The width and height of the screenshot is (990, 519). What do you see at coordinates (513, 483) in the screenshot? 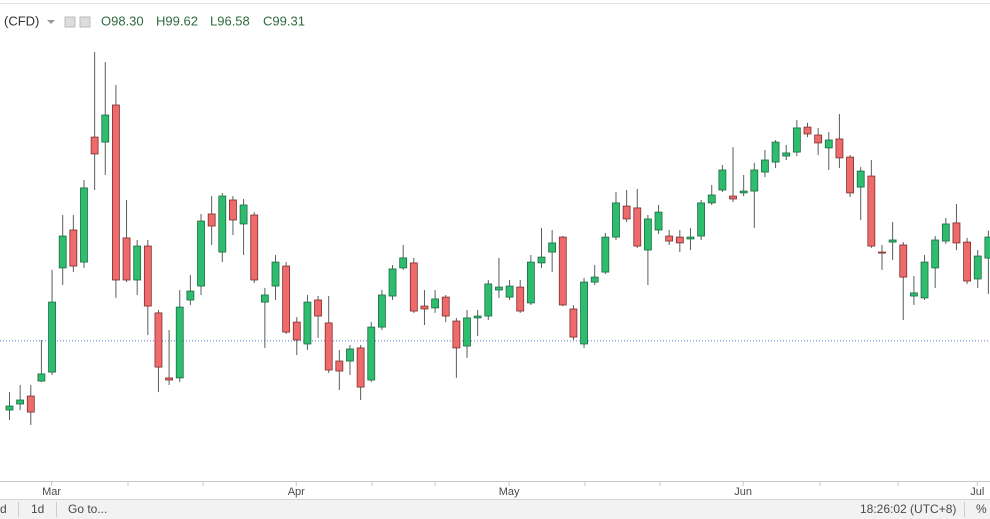
I see `week-ticks` at bounding box center [513, 483].